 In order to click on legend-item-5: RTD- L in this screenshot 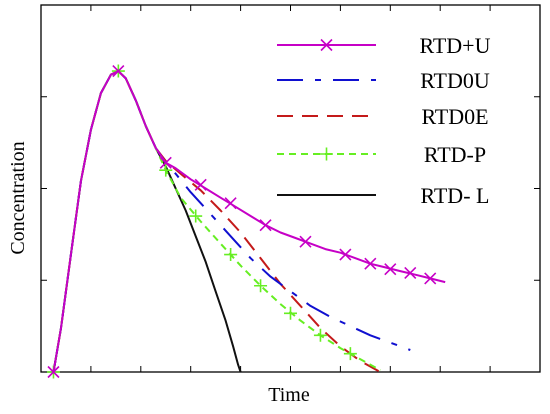, I will do `click(383, 195)`.